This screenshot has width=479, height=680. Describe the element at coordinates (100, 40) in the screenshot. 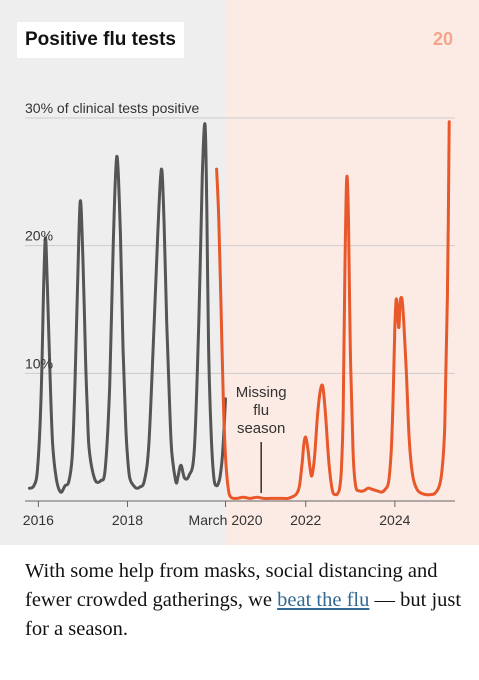

I see `chart-title: Positive flu tests` at that location.